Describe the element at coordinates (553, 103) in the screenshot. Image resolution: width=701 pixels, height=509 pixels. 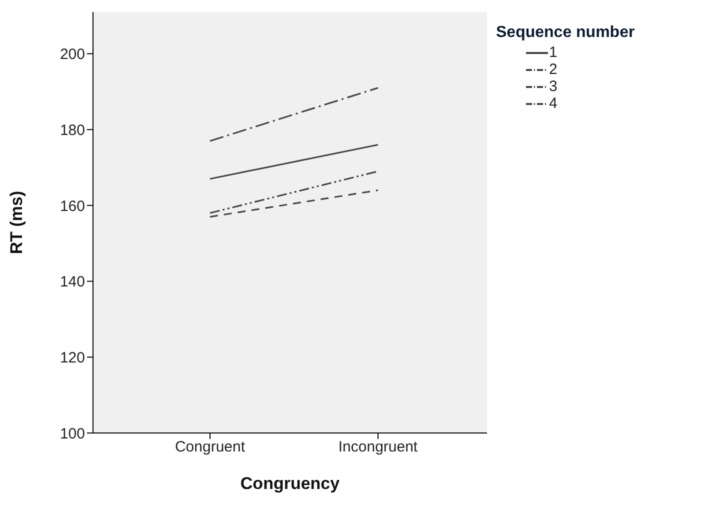
I see `legend-label: 4` at that location.